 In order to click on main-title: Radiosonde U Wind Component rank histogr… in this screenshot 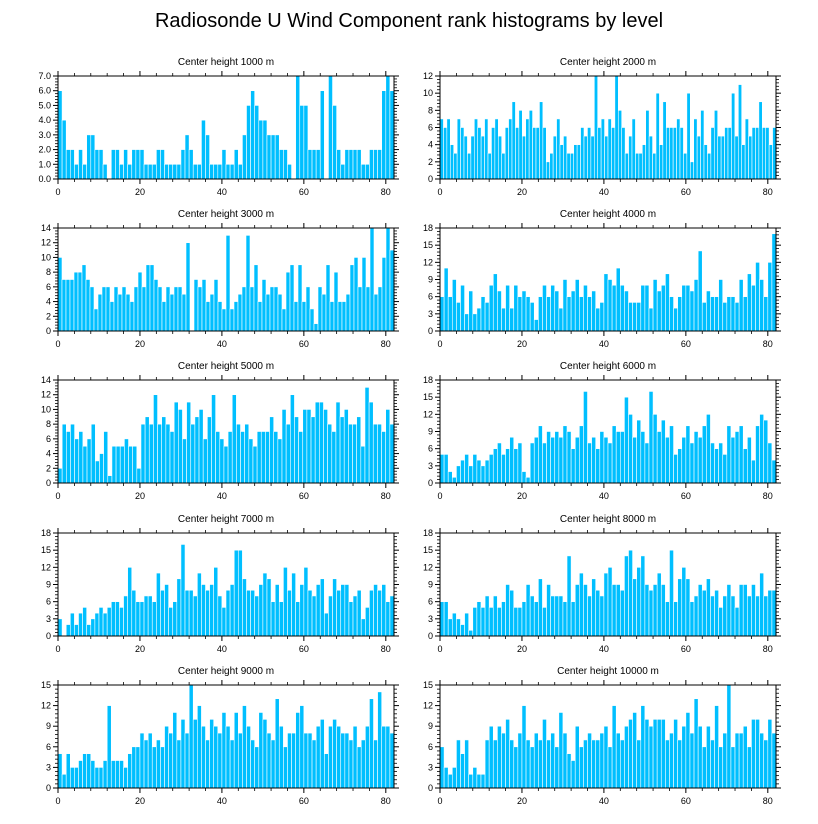, I will do `click(409, 21)`.